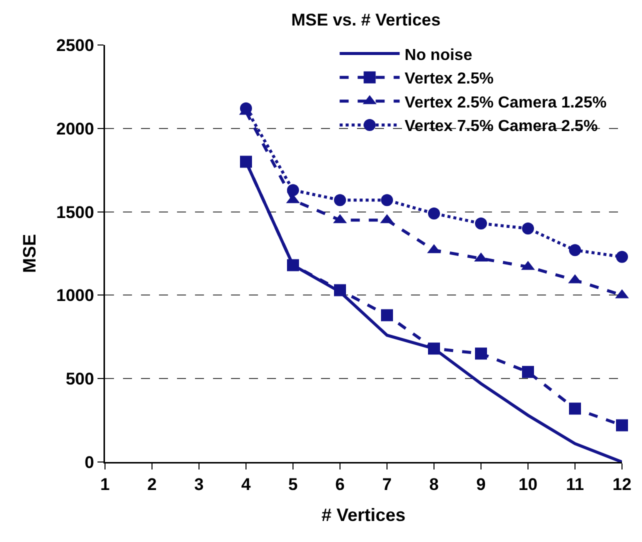 This screenshot has width=642, height=542. Describe the element at coordinates (105, 484) in the screenshot. I see `x-tick-label: 1` at that location.